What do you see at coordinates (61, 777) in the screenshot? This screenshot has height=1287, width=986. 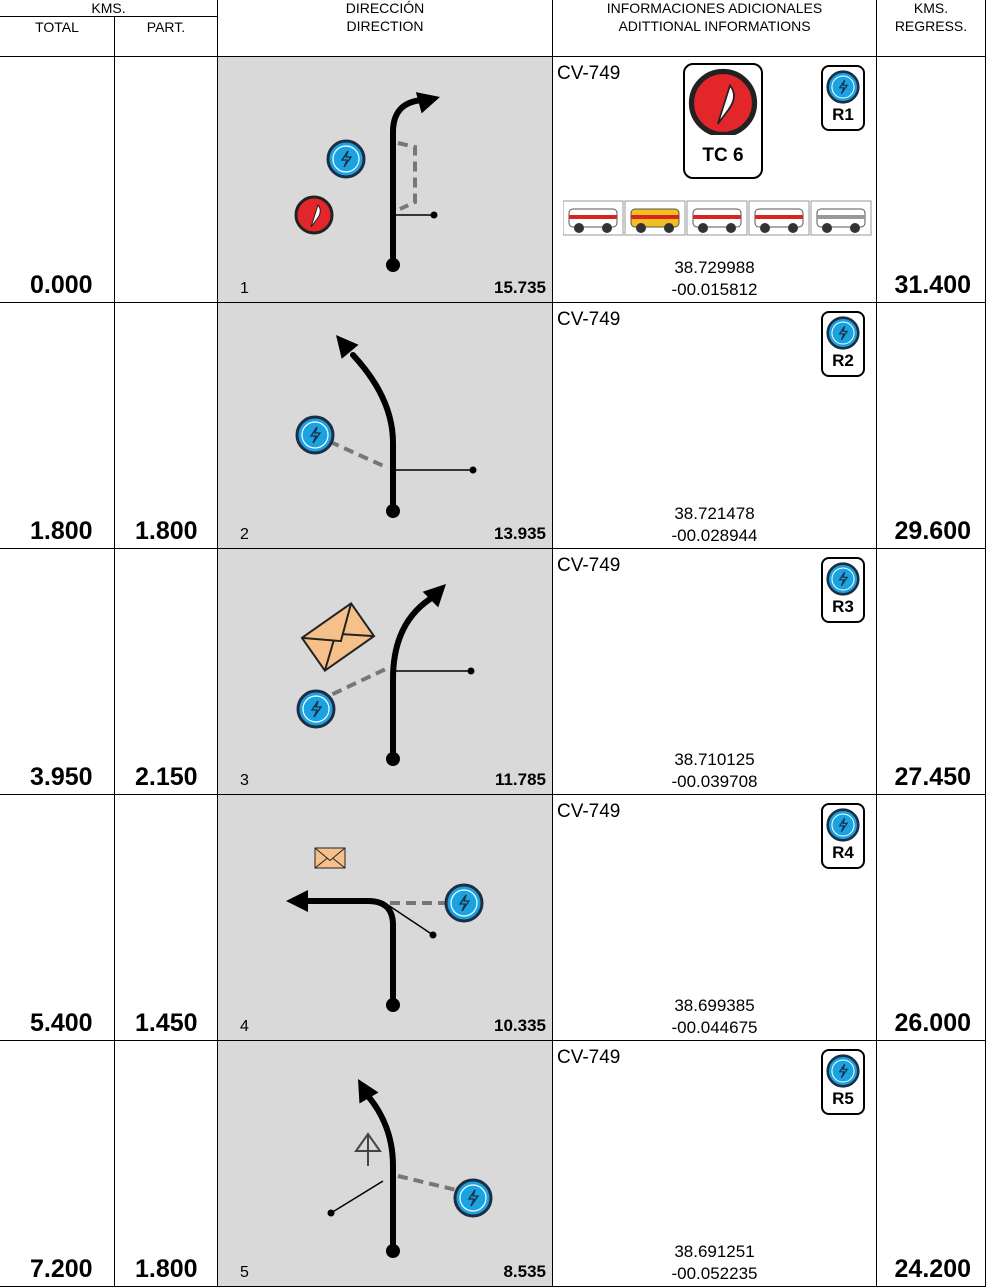 I see `total-km: 3.950` at bounding box center [61, 777].